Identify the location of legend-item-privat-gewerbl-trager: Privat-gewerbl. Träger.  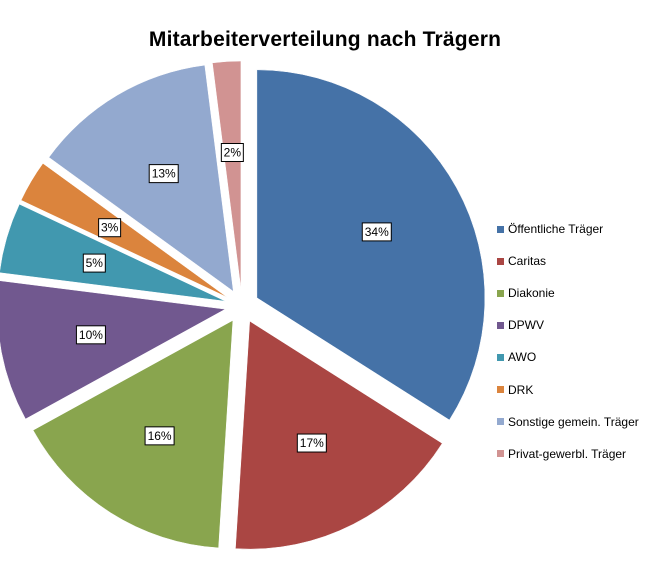
(568, 454).